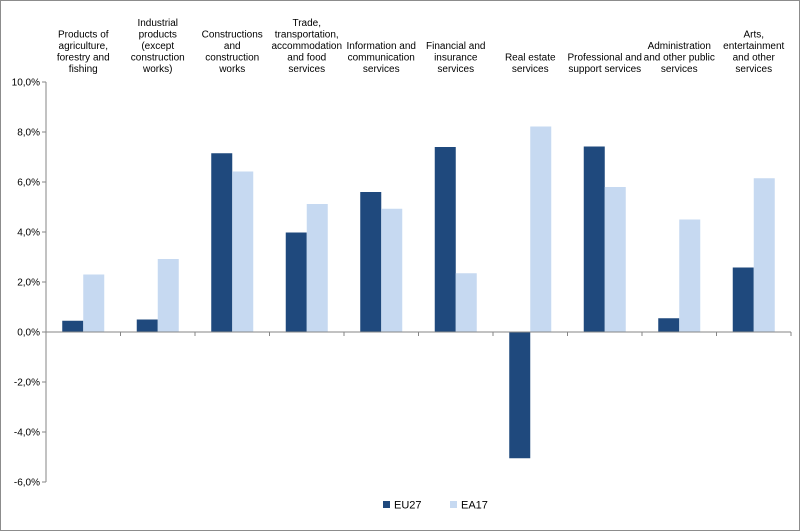 The image size is (800, 532). I want to click on category-label-line: insurance, so click(456, 58).